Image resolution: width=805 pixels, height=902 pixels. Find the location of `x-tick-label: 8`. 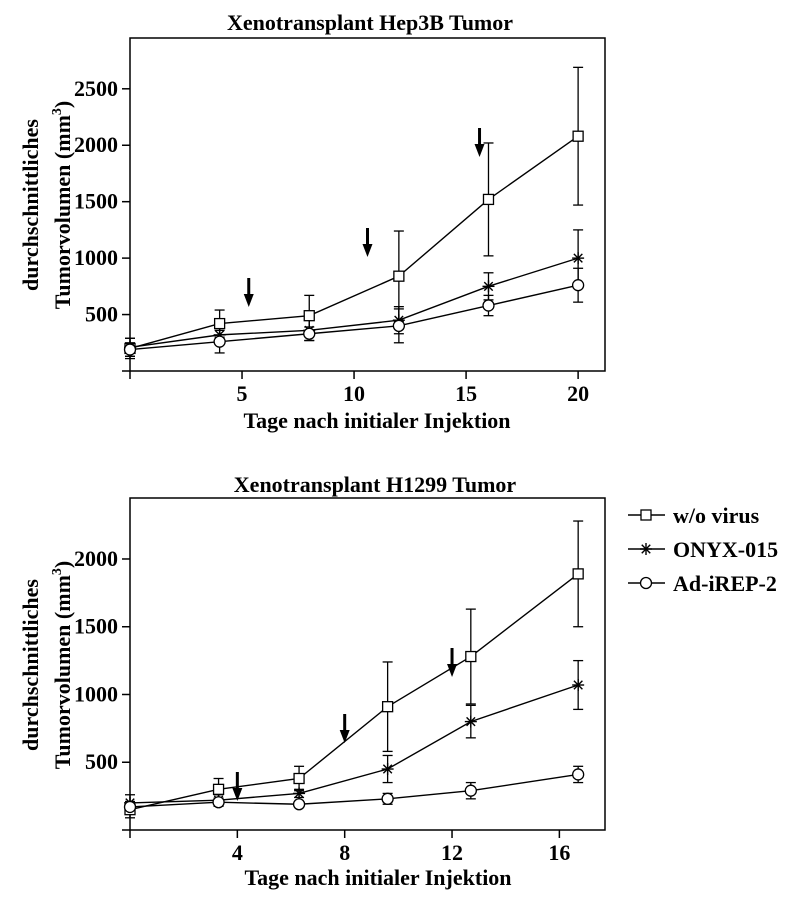

x-tick-label: 8 is located at coordinates (344, 852).